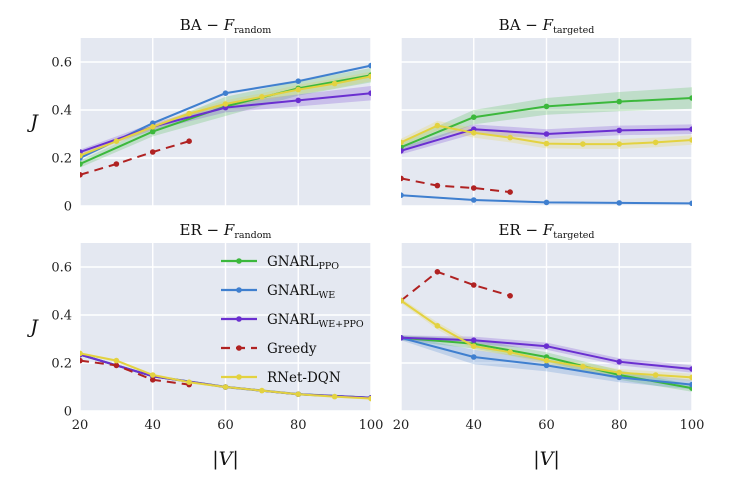 The width and height of the screenshot is (731, 483). I want to click on panel-title: BA − Frandom, so click(226, 26).